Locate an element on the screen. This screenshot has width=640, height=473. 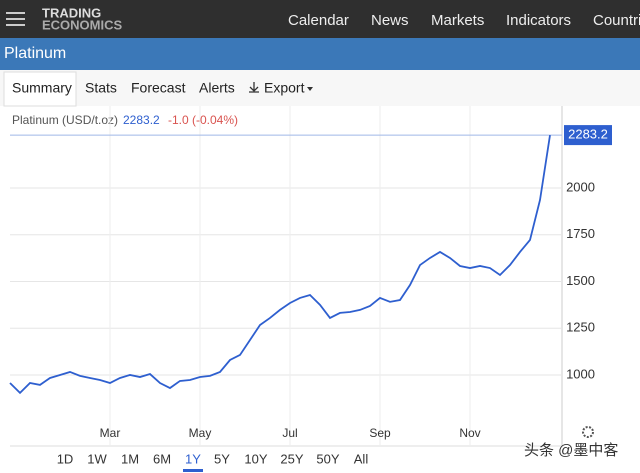
y-tick-label: 1000 is located at coordinates (580, 373).